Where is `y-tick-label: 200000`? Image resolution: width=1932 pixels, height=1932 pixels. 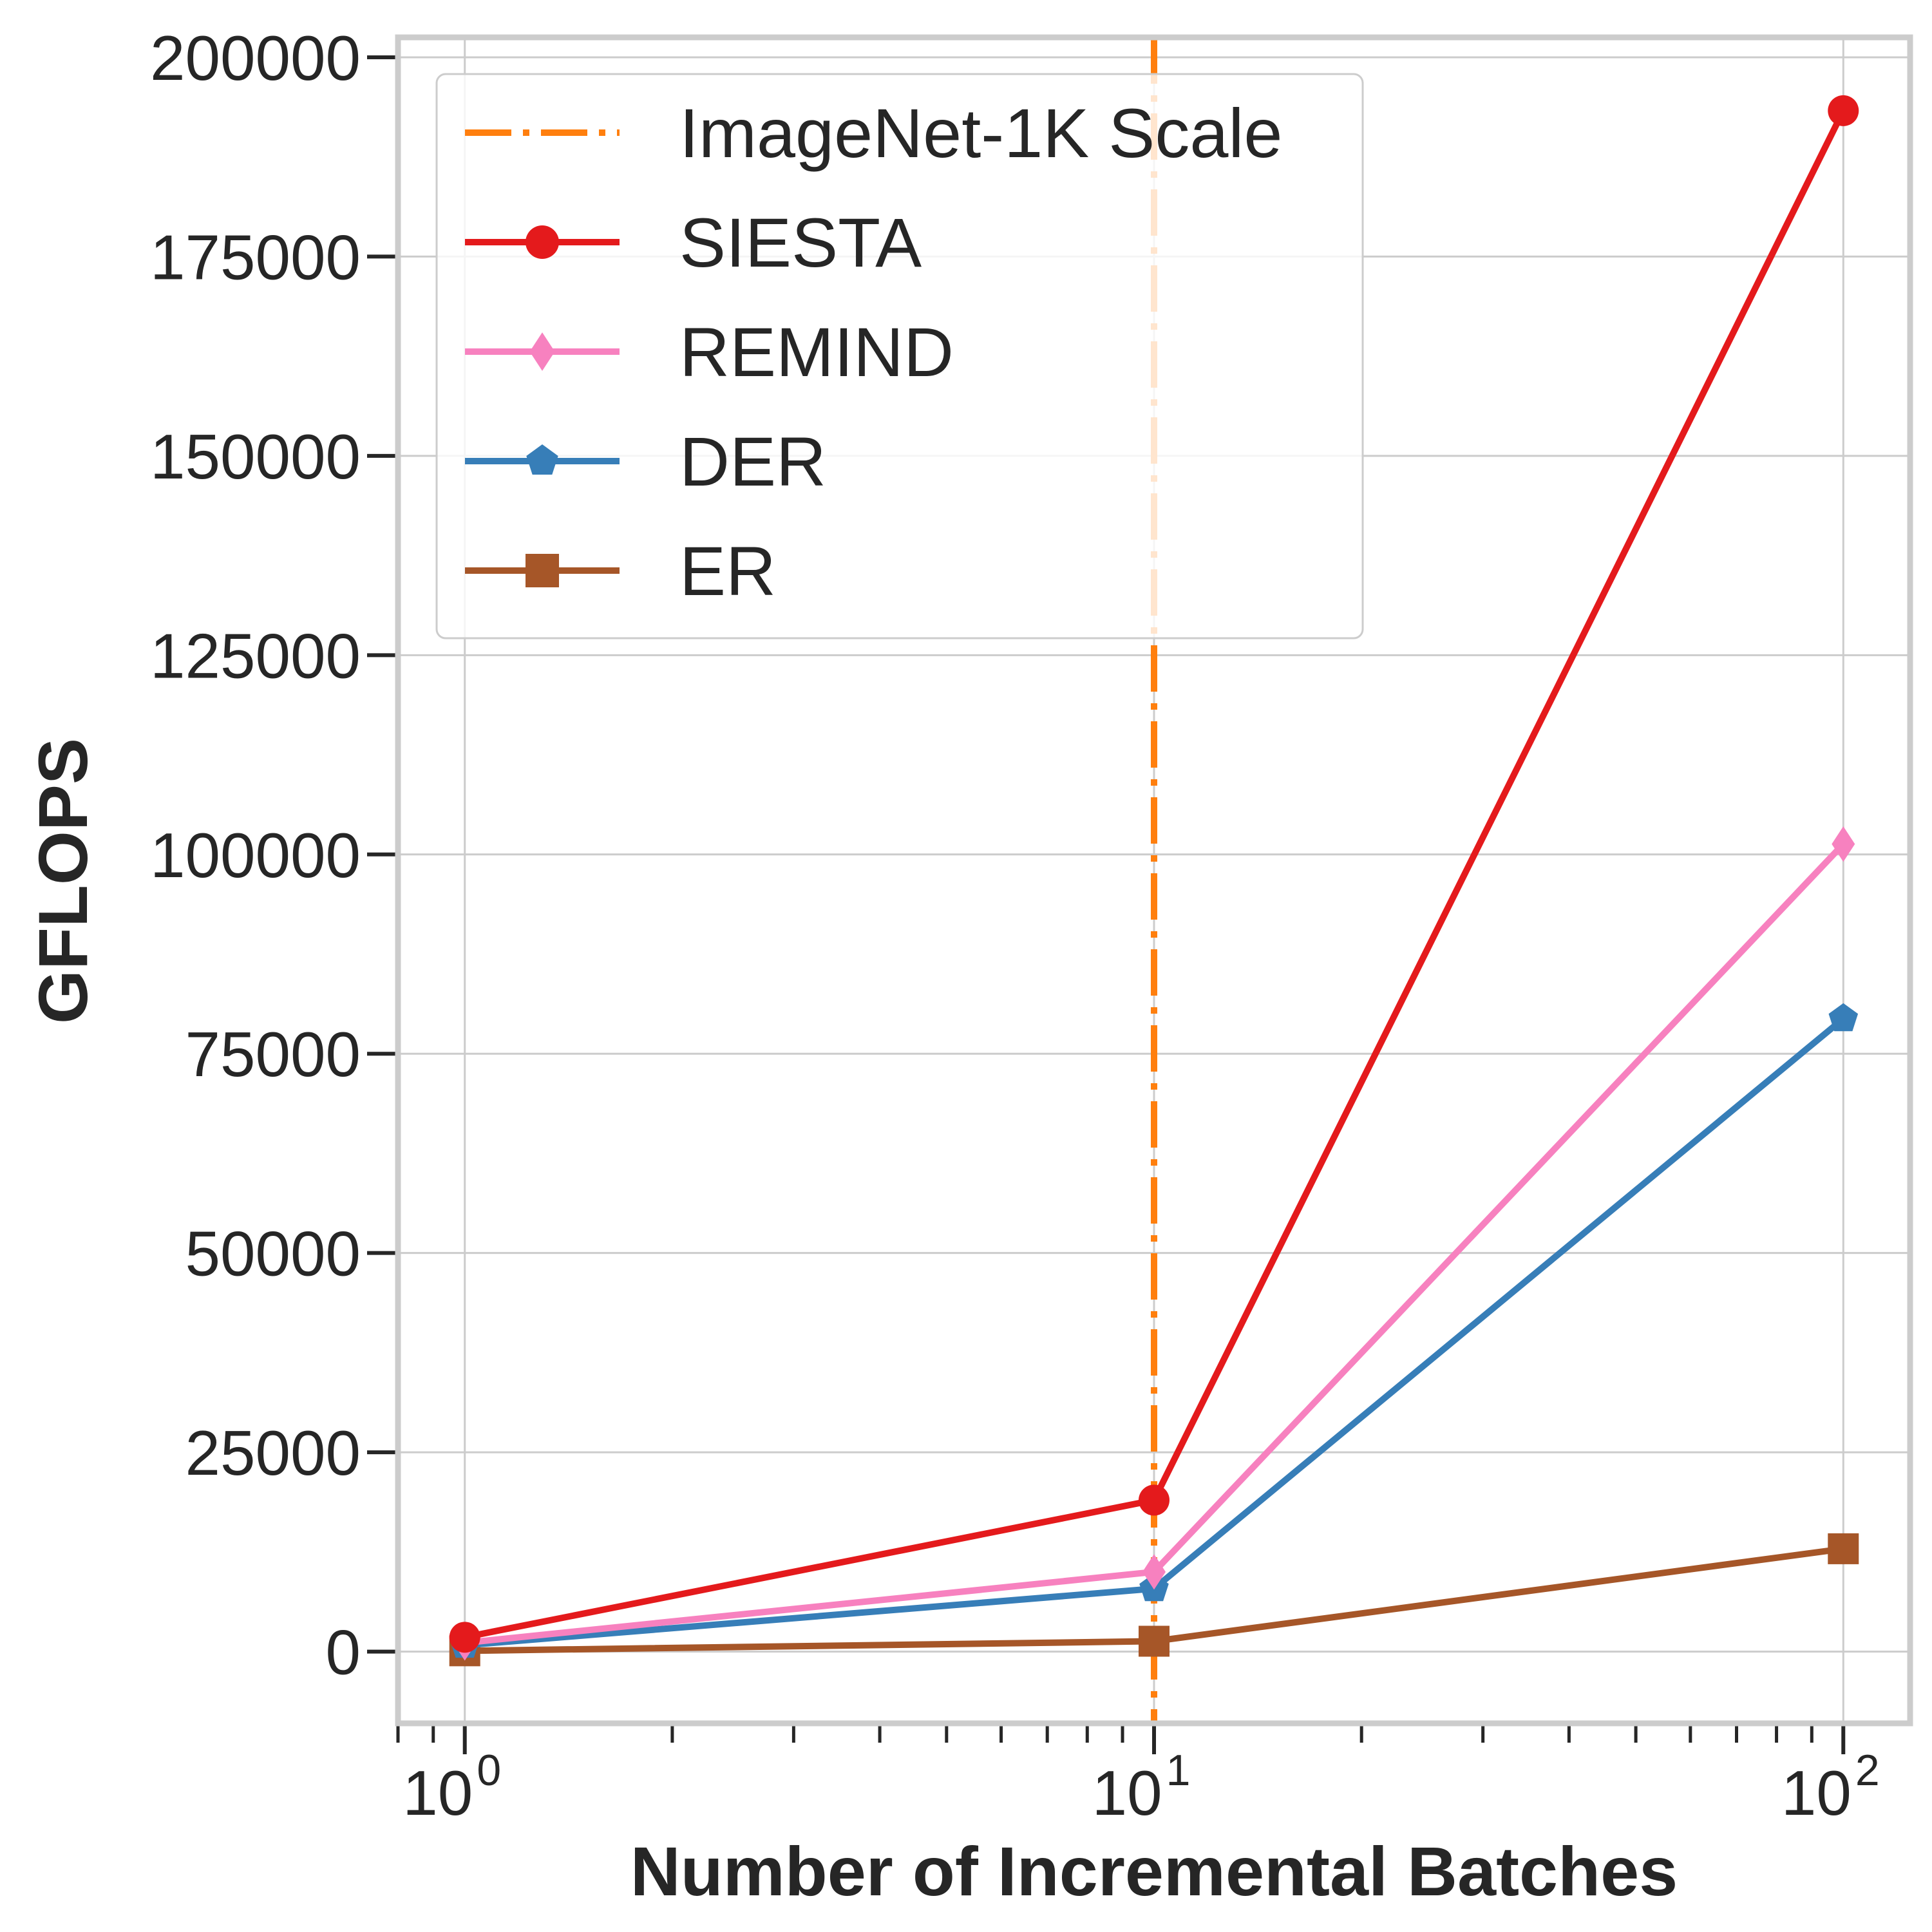 y-tick-label: 200000 is located at coordinates (256, 58).